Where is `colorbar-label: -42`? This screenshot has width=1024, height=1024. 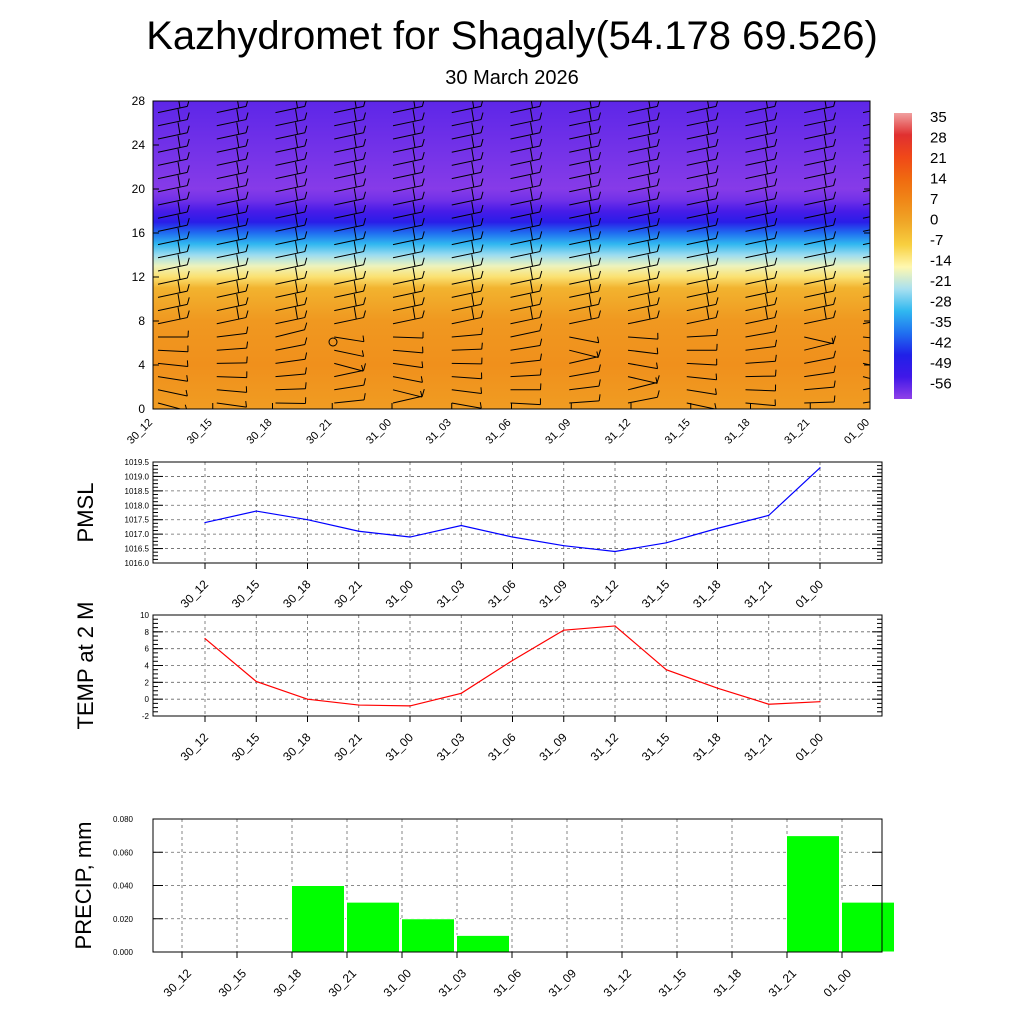 colorbar-label: -42 is located at coordinates (941, 343).